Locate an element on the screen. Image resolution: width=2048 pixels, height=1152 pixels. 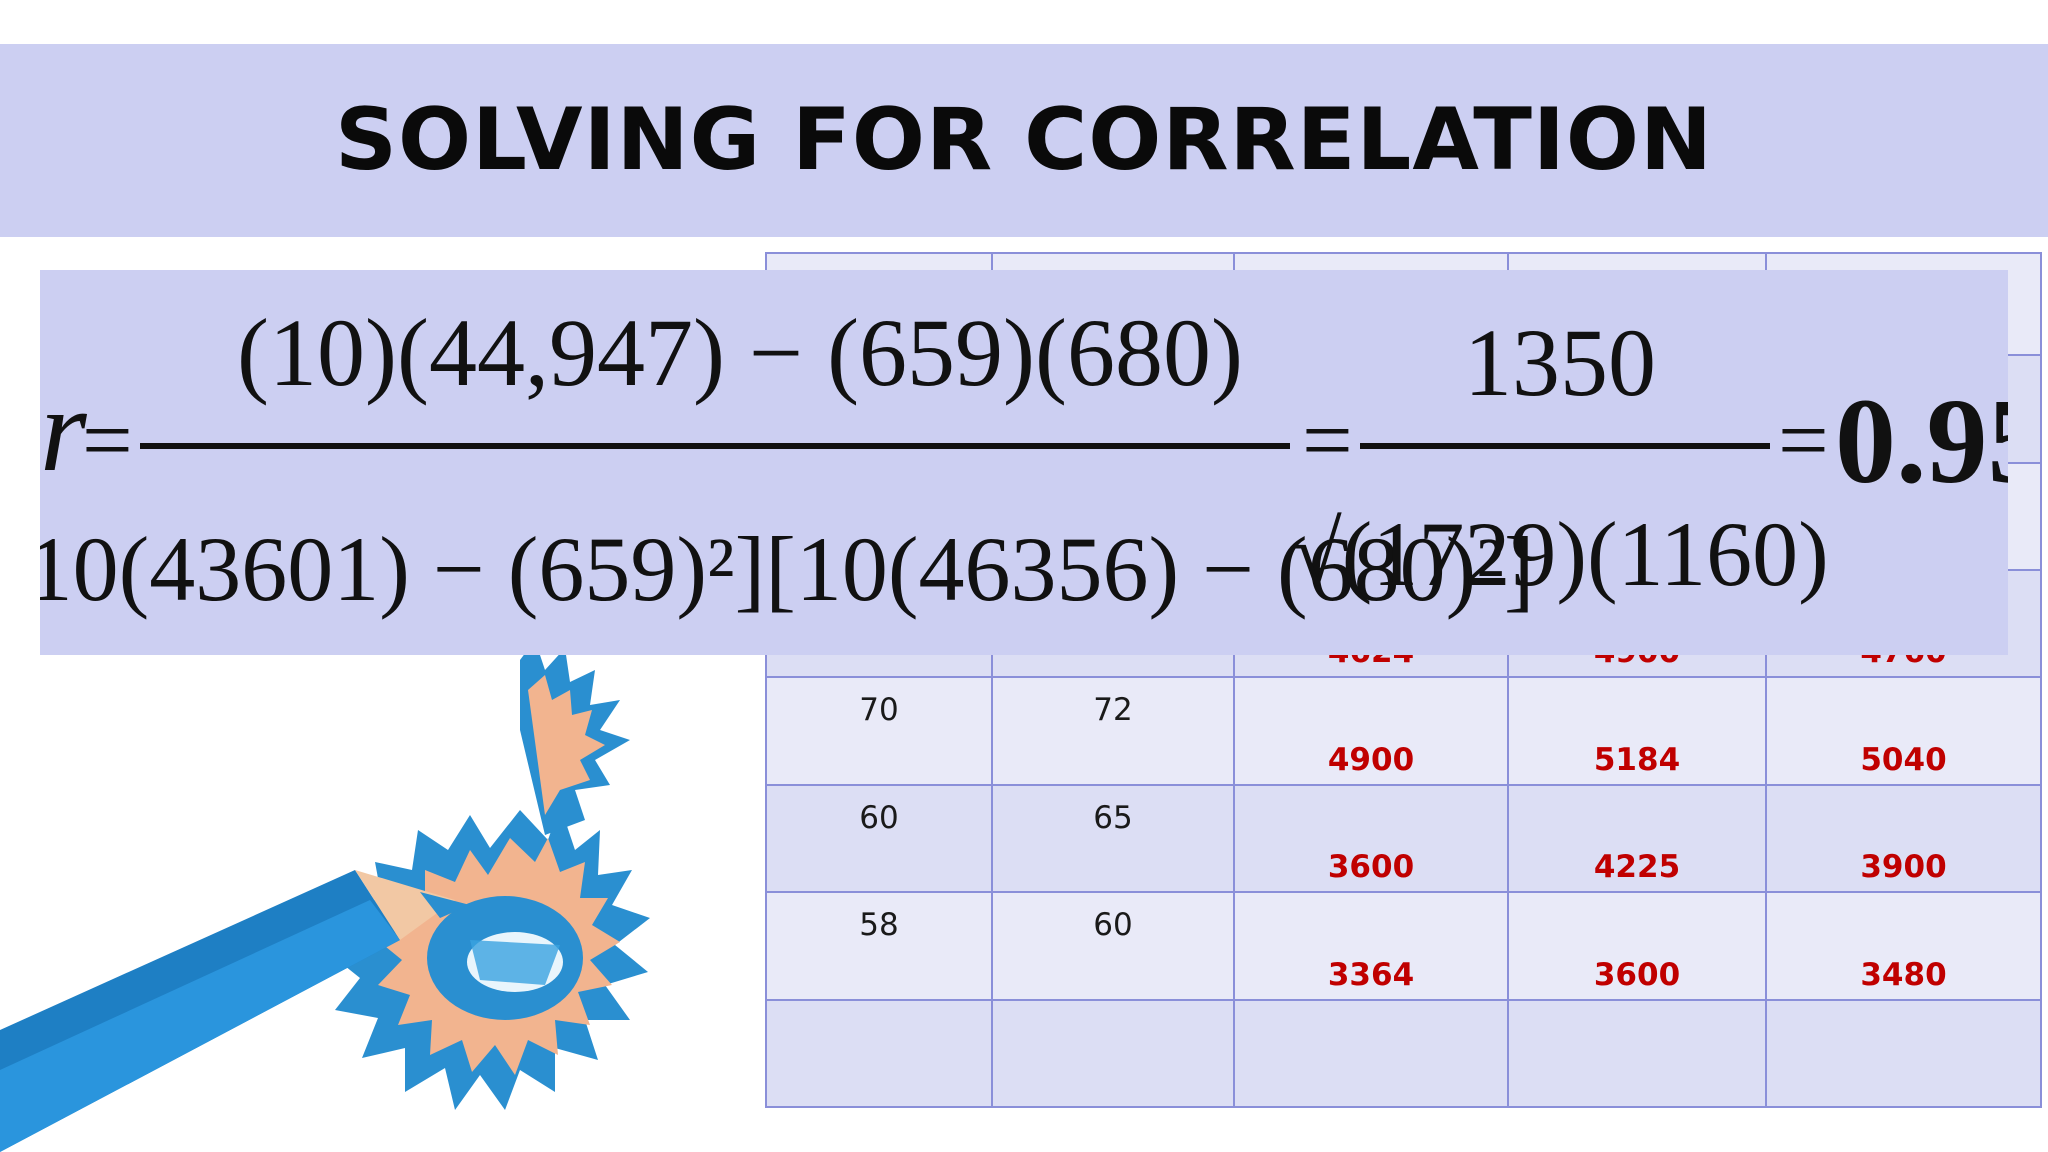
cell-x-squared: 4900 is located at coordinates (1371, 731).